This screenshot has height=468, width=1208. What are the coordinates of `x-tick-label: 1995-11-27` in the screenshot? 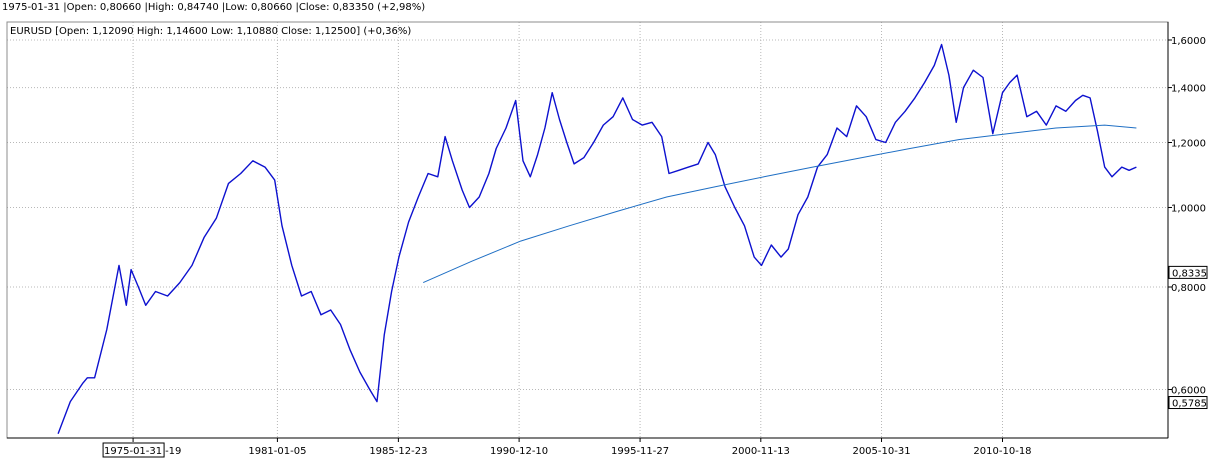 It's located at (640, 451).